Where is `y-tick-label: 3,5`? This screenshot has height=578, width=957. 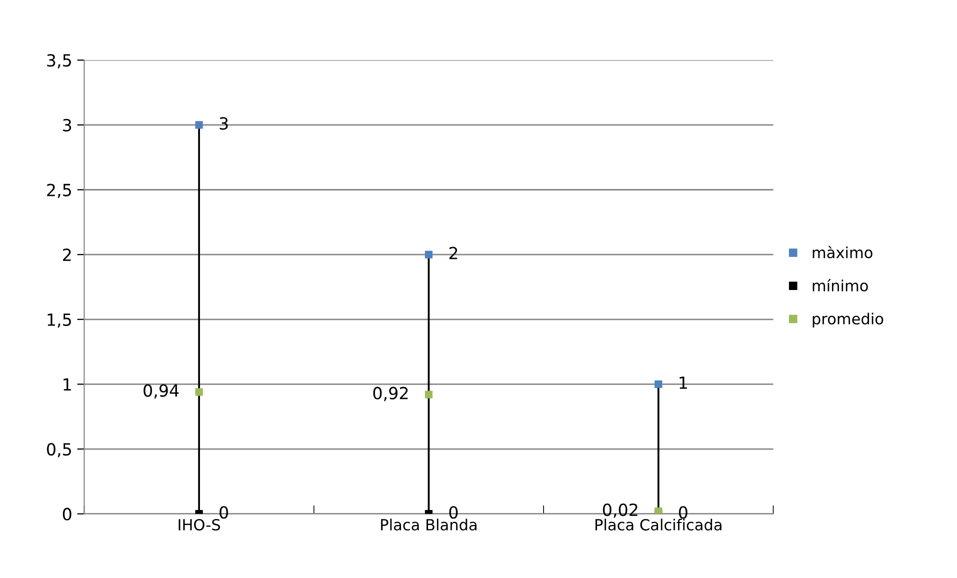 y-tick-label: 3,5 is located at coordinates (59, 61).